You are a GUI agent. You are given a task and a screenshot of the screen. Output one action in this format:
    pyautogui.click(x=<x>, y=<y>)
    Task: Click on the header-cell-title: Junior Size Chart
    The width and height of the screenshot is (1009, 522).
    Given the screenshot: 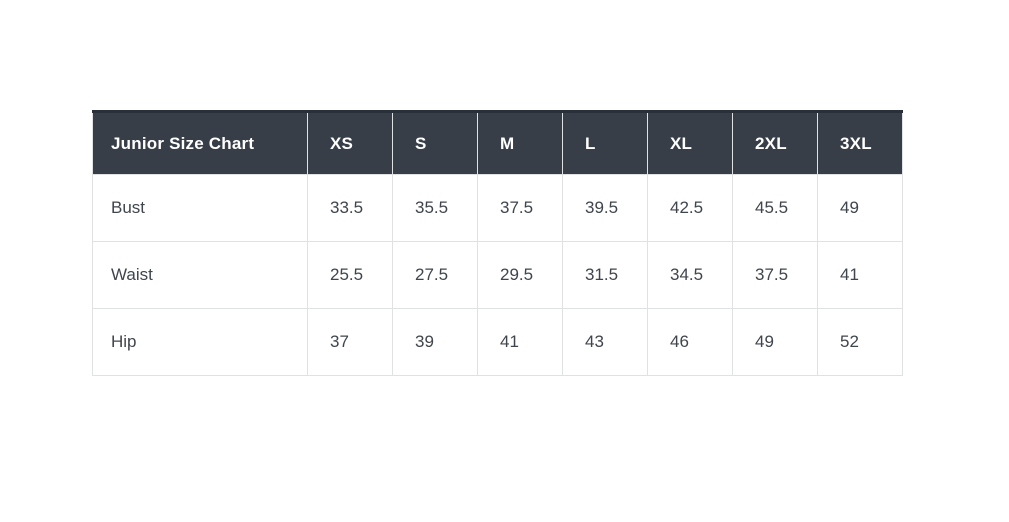 What is the action you would take?
    pyautogui.click(x=200, y=142)
    